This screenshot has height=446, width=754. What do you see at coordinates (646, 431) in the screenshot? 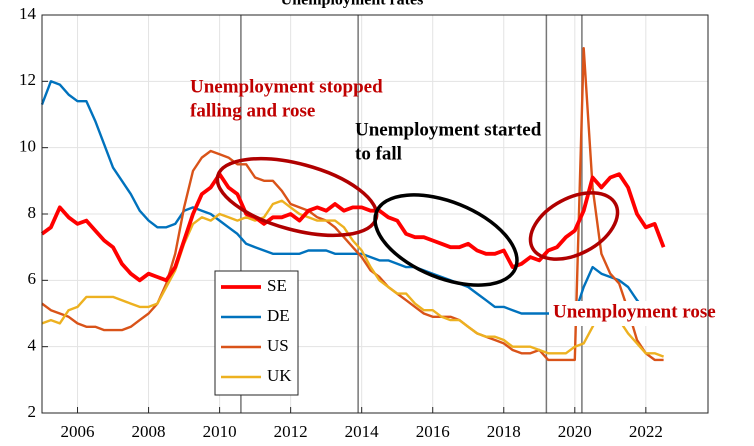
I see `x-tick-label: 2022` at bounding box center [646, 431].